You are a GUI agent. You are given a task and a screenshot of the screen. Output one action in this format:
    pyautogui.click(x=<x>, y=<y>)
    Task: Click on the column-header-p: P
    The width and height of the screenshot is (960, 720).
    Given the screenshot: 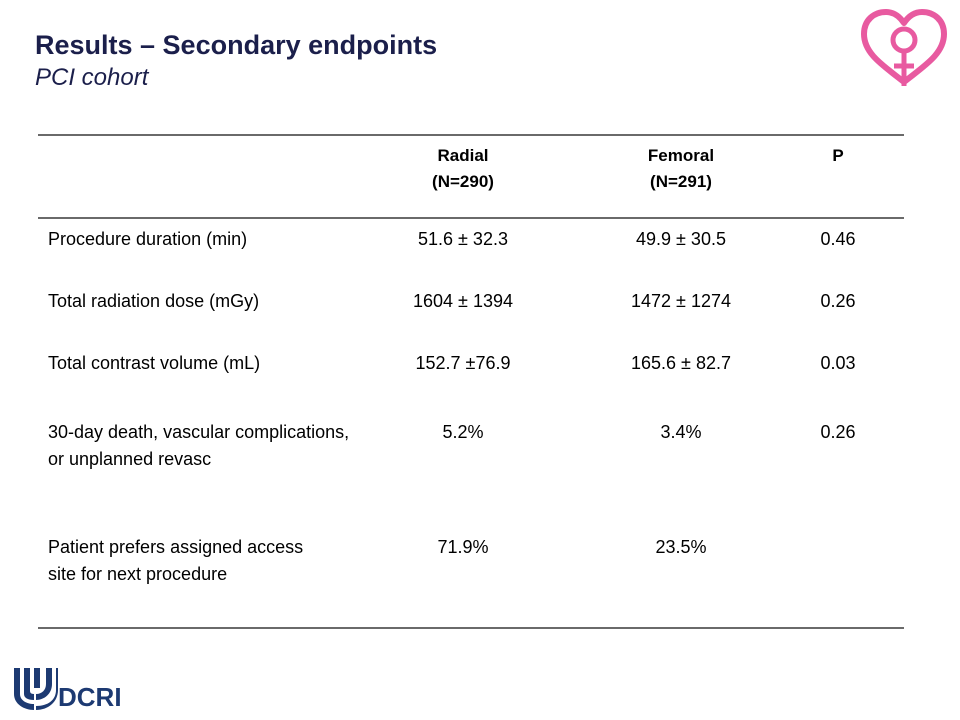 What is the action you would take?
    pyautogui.click(x=838, y=156)
    